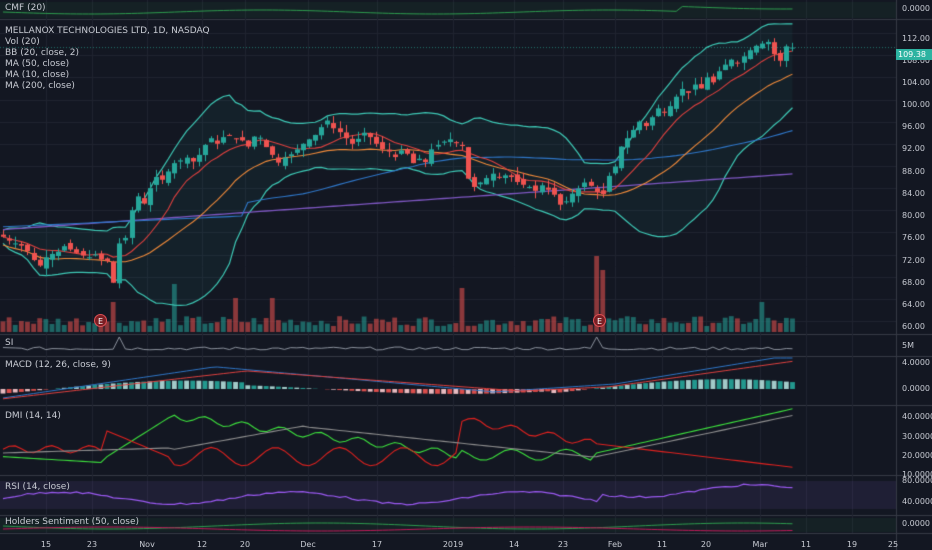 This screenshot has height=550, width=932. What do you see at coordinates (916, 362) in the screenshot?
I see `macd-axis-tick: 4.0000` at bounding box center [916, 362].